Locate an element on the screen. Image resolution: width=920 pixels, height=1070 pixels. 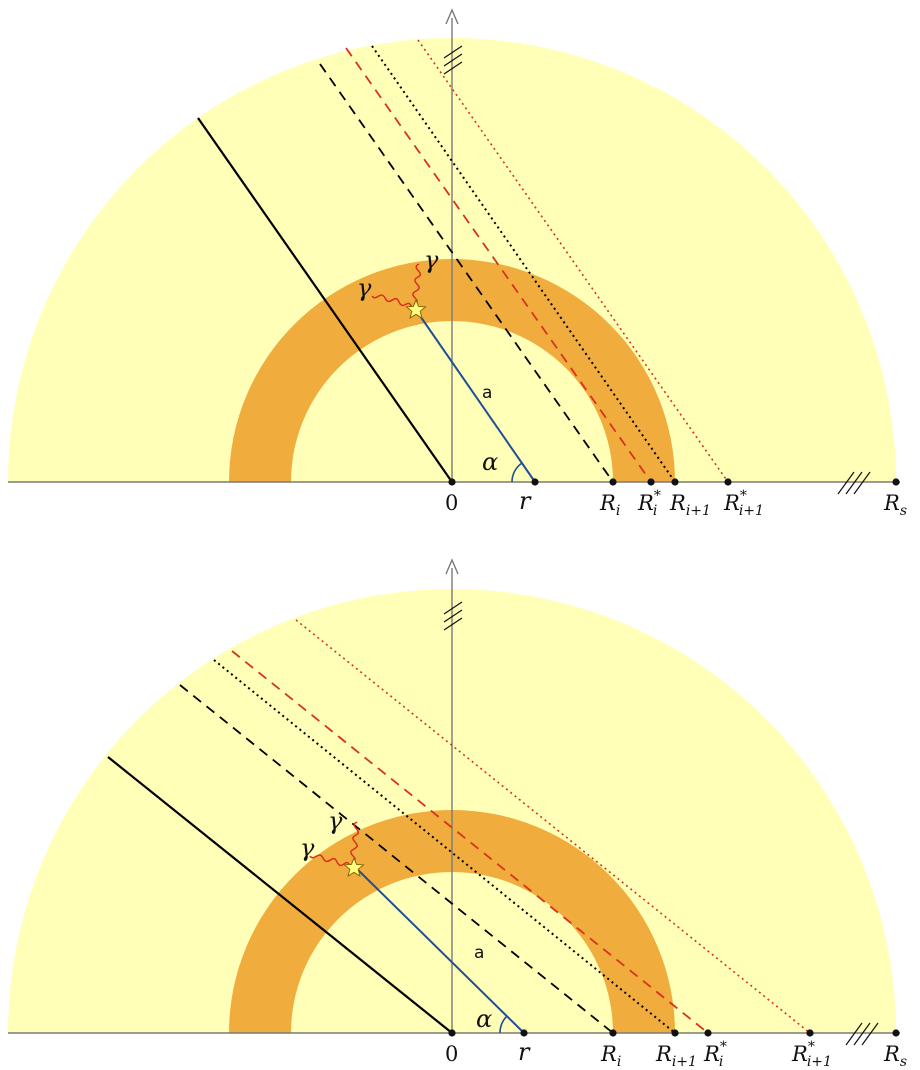
shell-annulus is located at coordinates (452, 370).